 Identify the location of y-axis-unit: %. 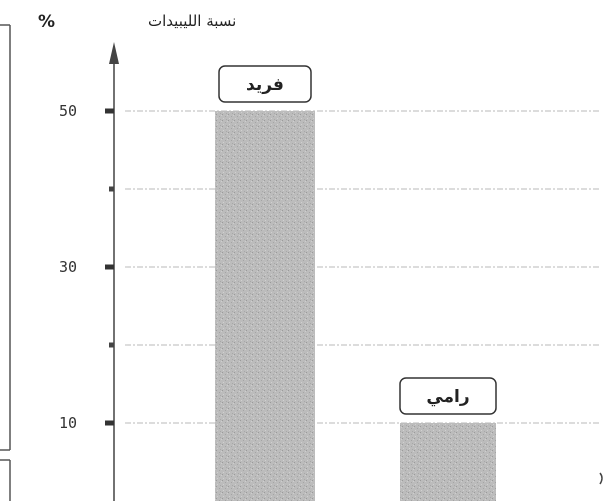
(46, 22).